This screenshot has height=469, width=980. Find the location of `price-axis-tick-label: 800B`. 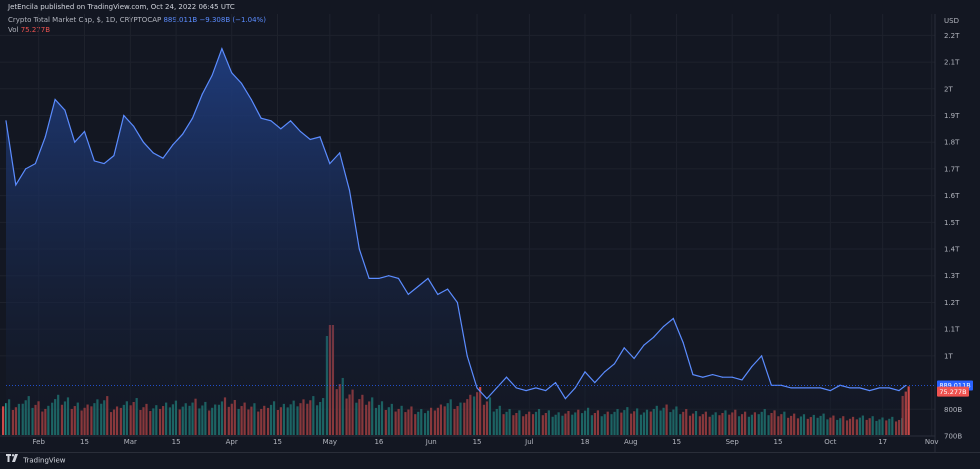

price-axis-tick-label: 800B is located at coordinates (953, 410).